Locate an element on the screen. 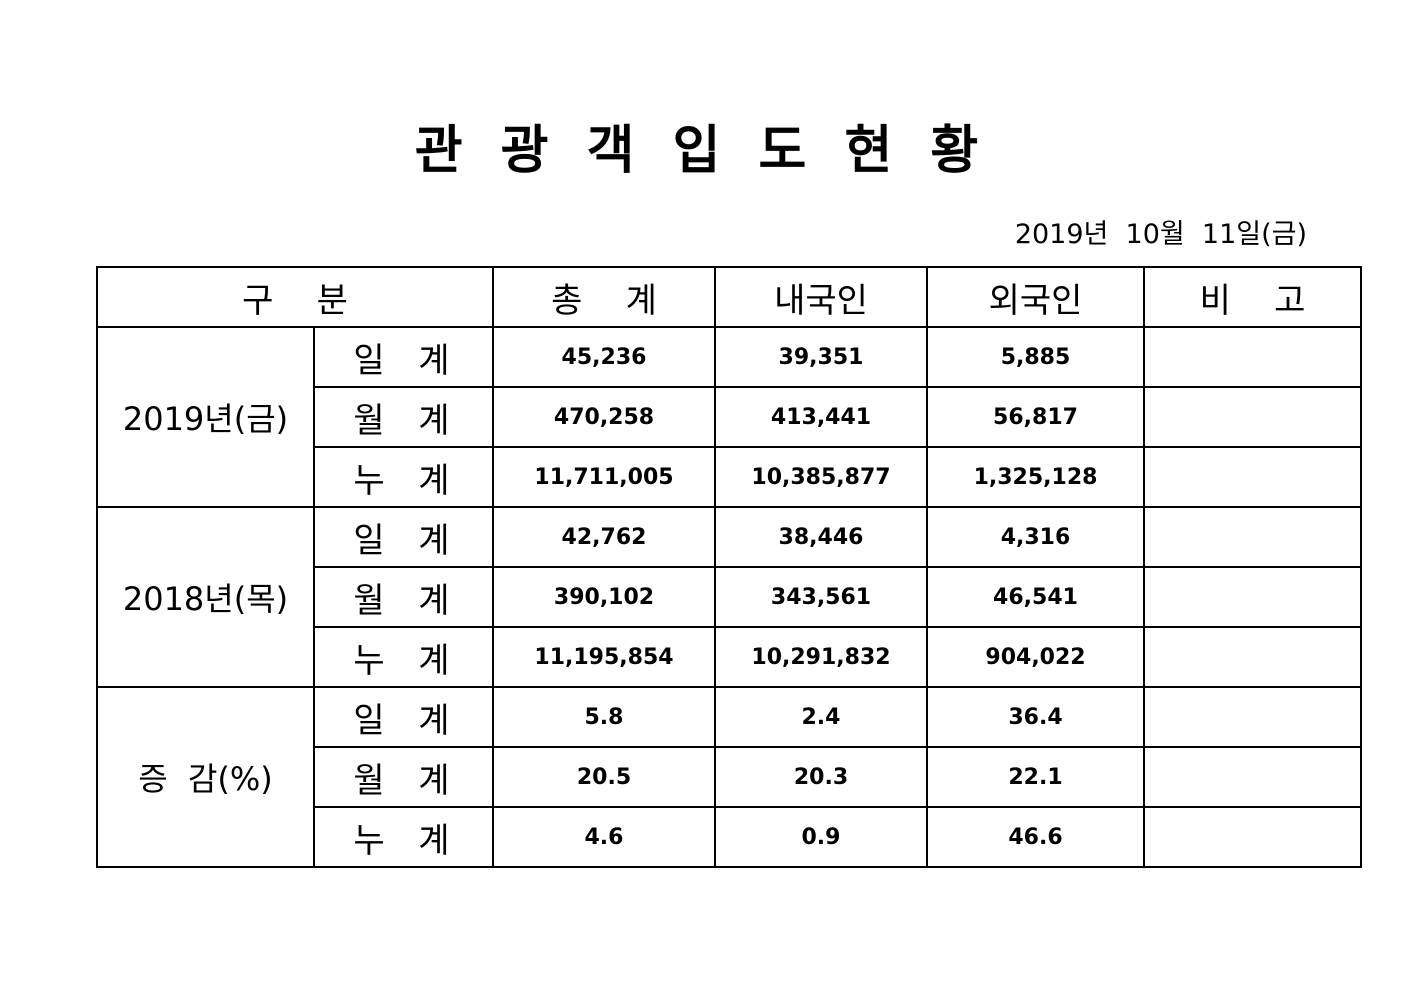 Image resolution: width=1403 pixels, height=992 pixels. value-cell: 46,541 is located at coordinates (1035, 597).